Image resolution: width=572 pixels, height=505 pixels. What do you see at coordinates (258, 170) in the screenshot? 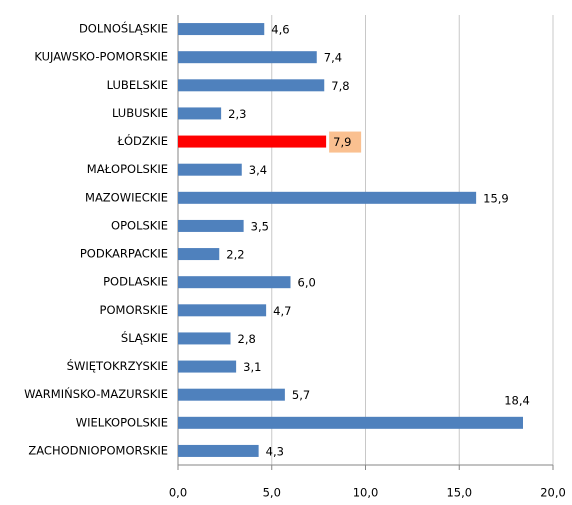
I see `value-label: 3,4` at bounding box center [258, 170].